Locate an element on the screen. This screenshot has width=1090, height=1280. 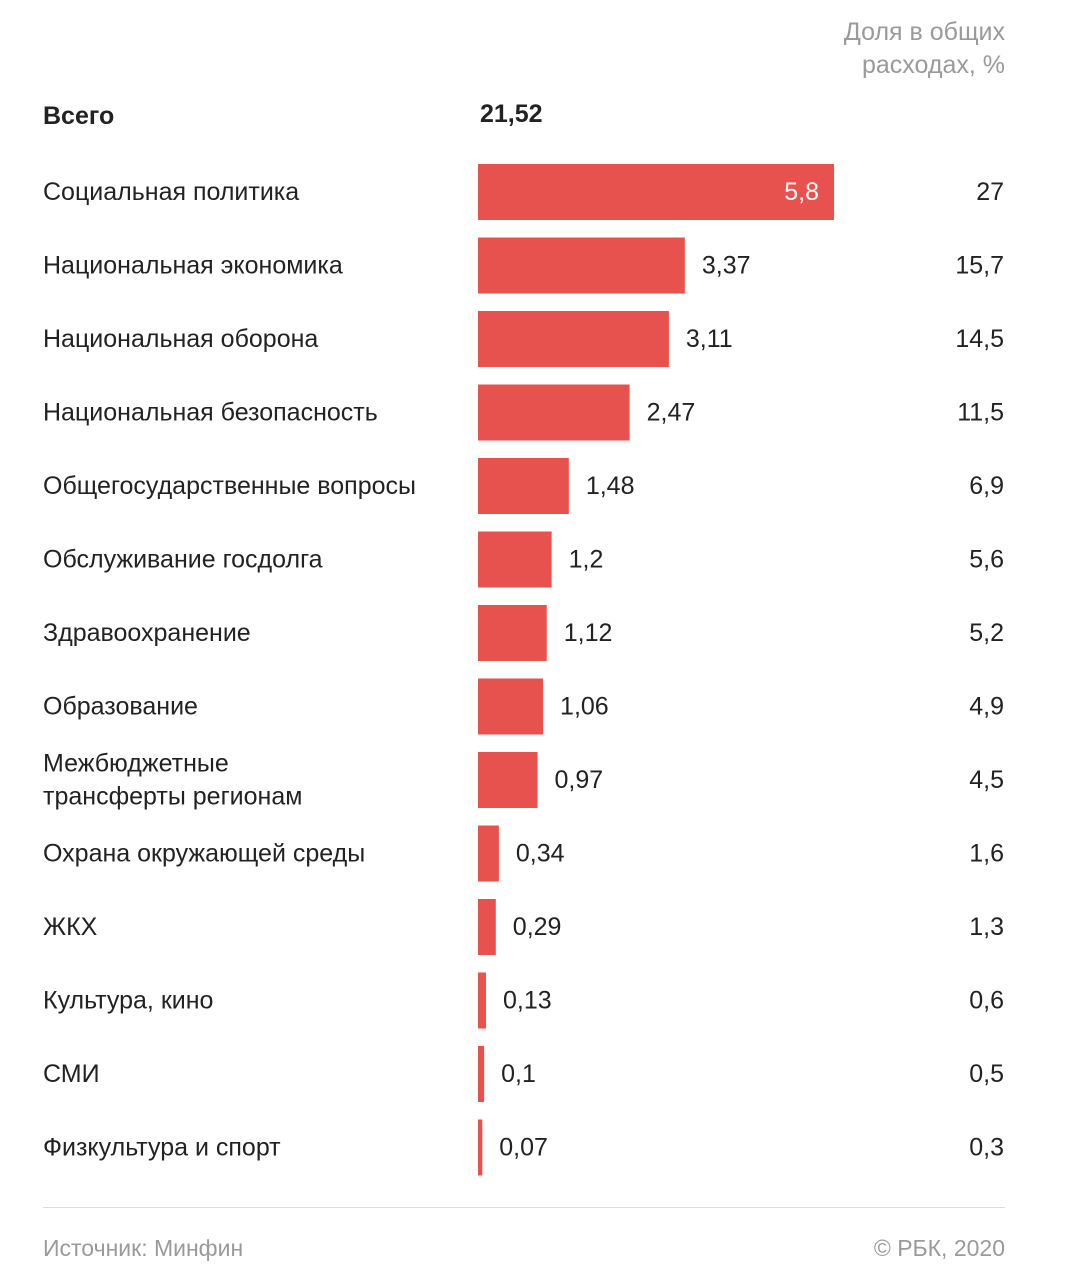
bar-value-label: 0,34 is located at coordinates (540, 854).